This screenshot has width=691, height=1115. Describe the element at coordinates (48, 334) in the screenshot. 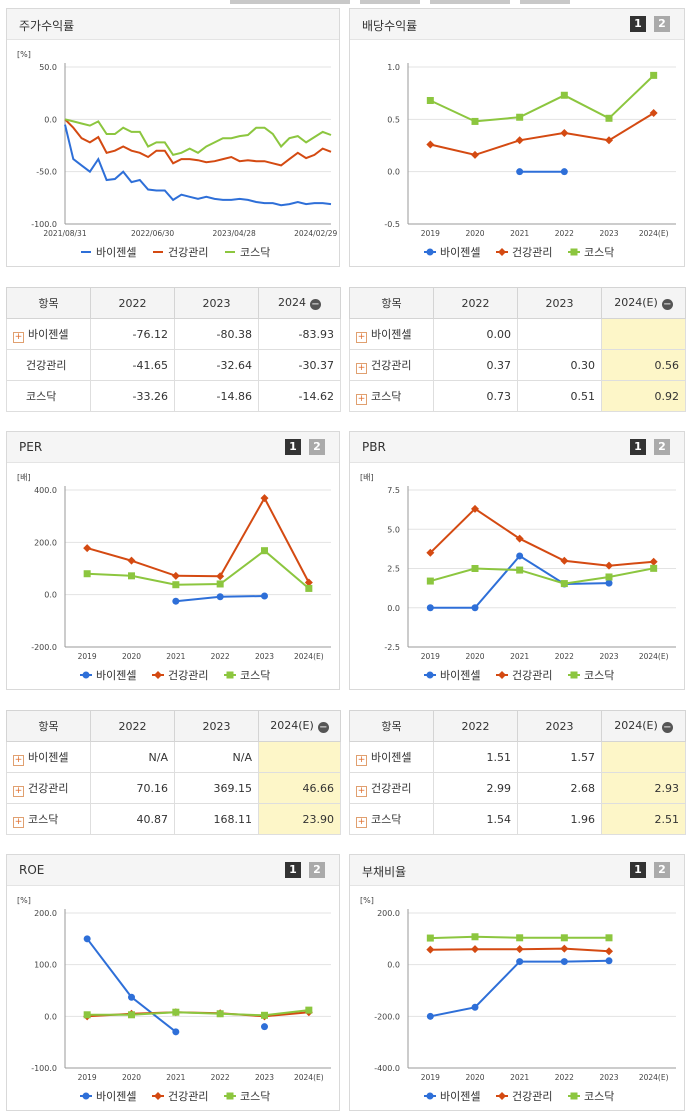

I see `row-label-cell: + 바이젠셀` at that location.